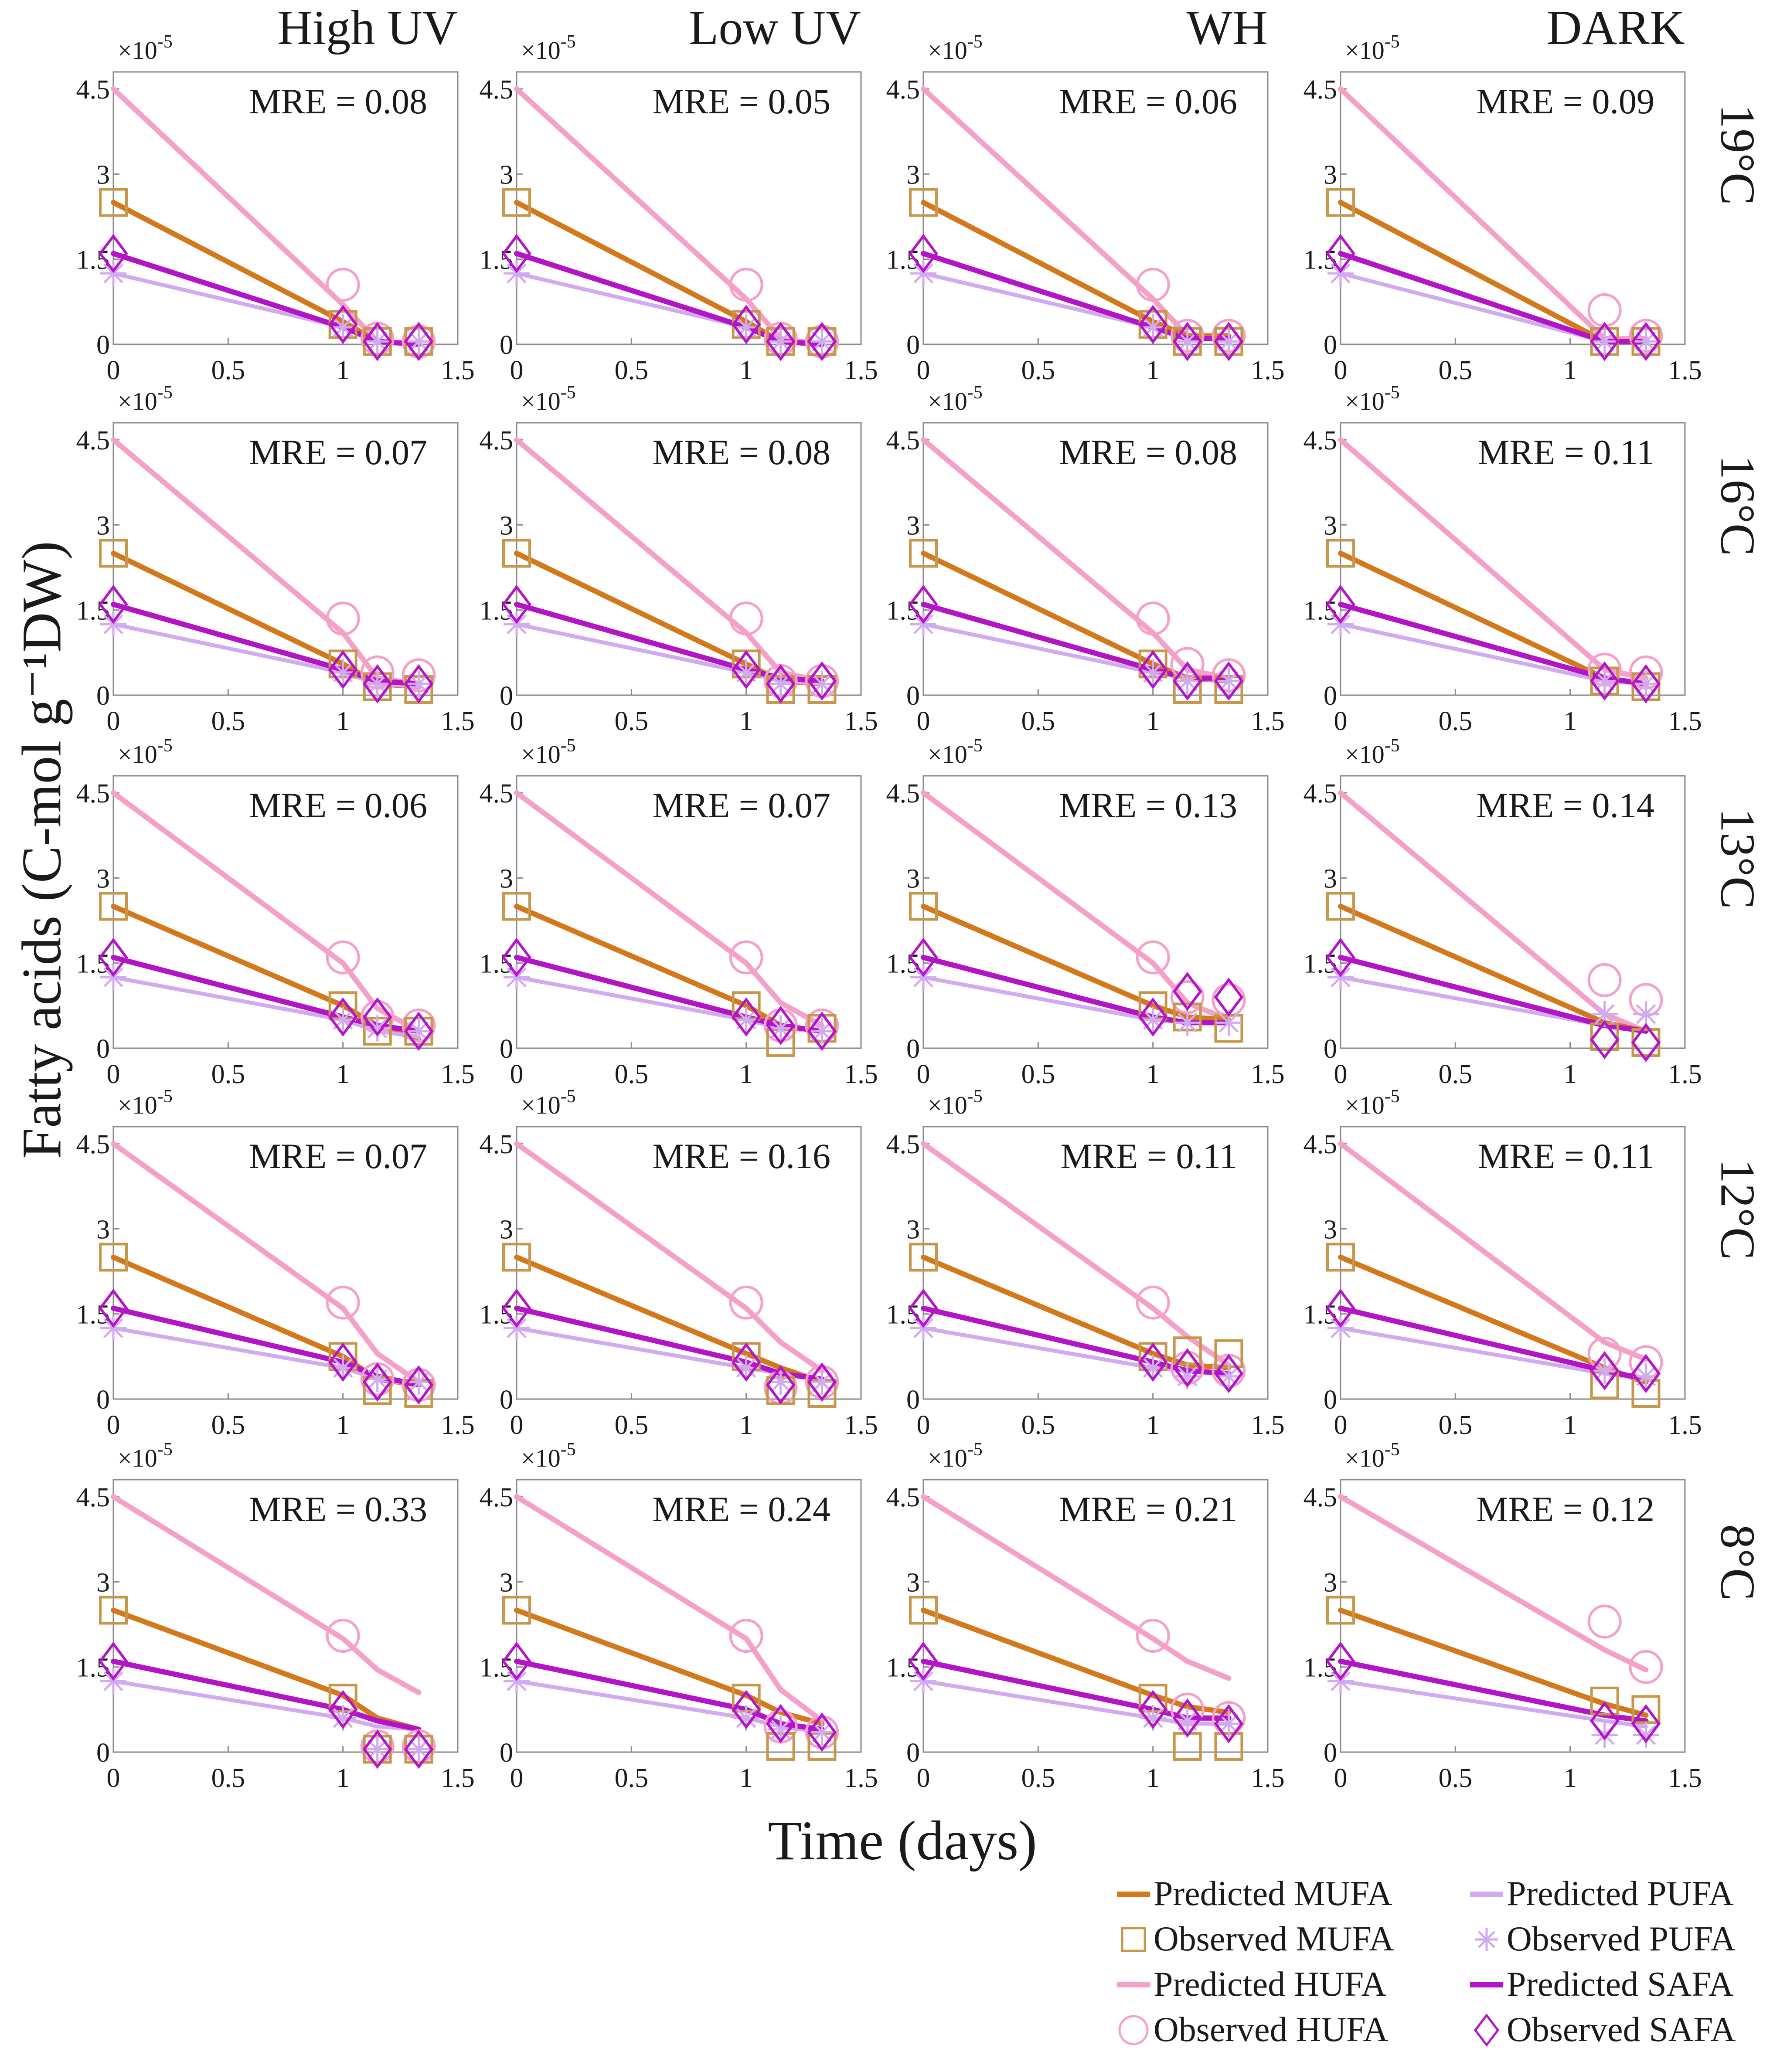 This screenshot has width=1780, height=2072. Describe the element at coordinates (1274, 1939) in the screenshot. I see `legend-label: Observed MUFA` at that location.